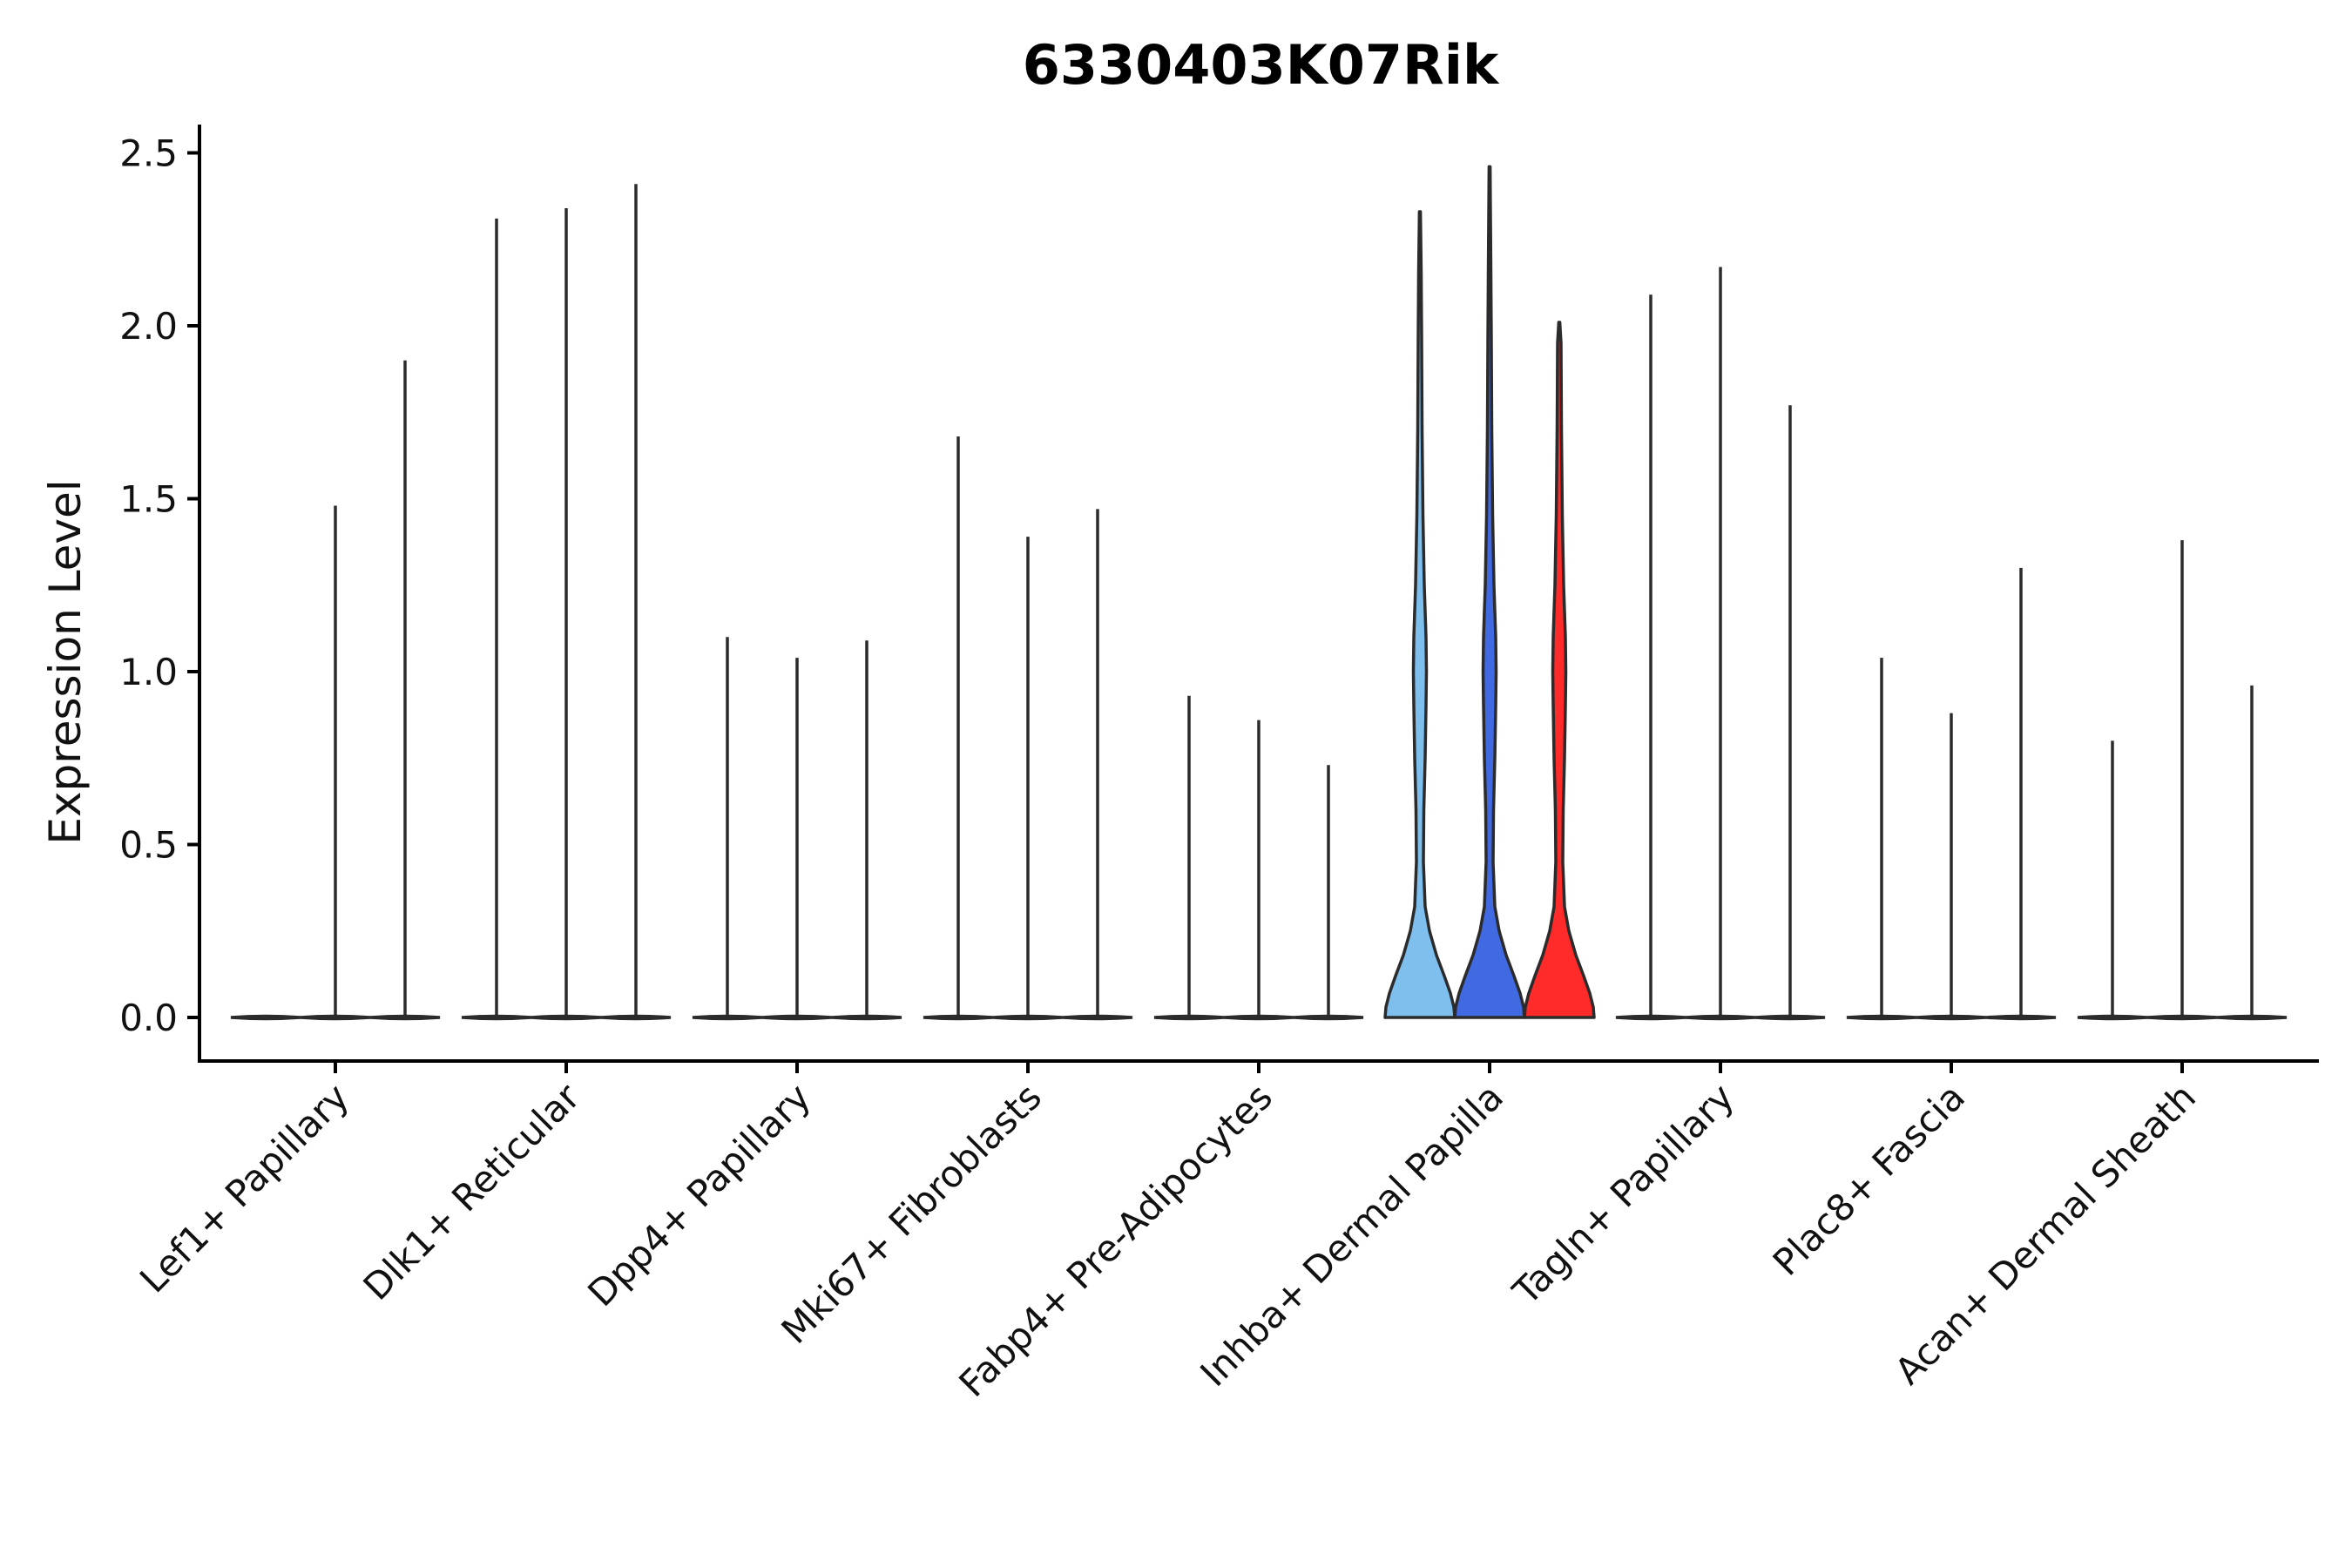  What do you see at coordinates (472, 1191) in the screenshot?
I see `x-tick-label: Dlk1+ Reticular` at bounding box center [472, 1191].